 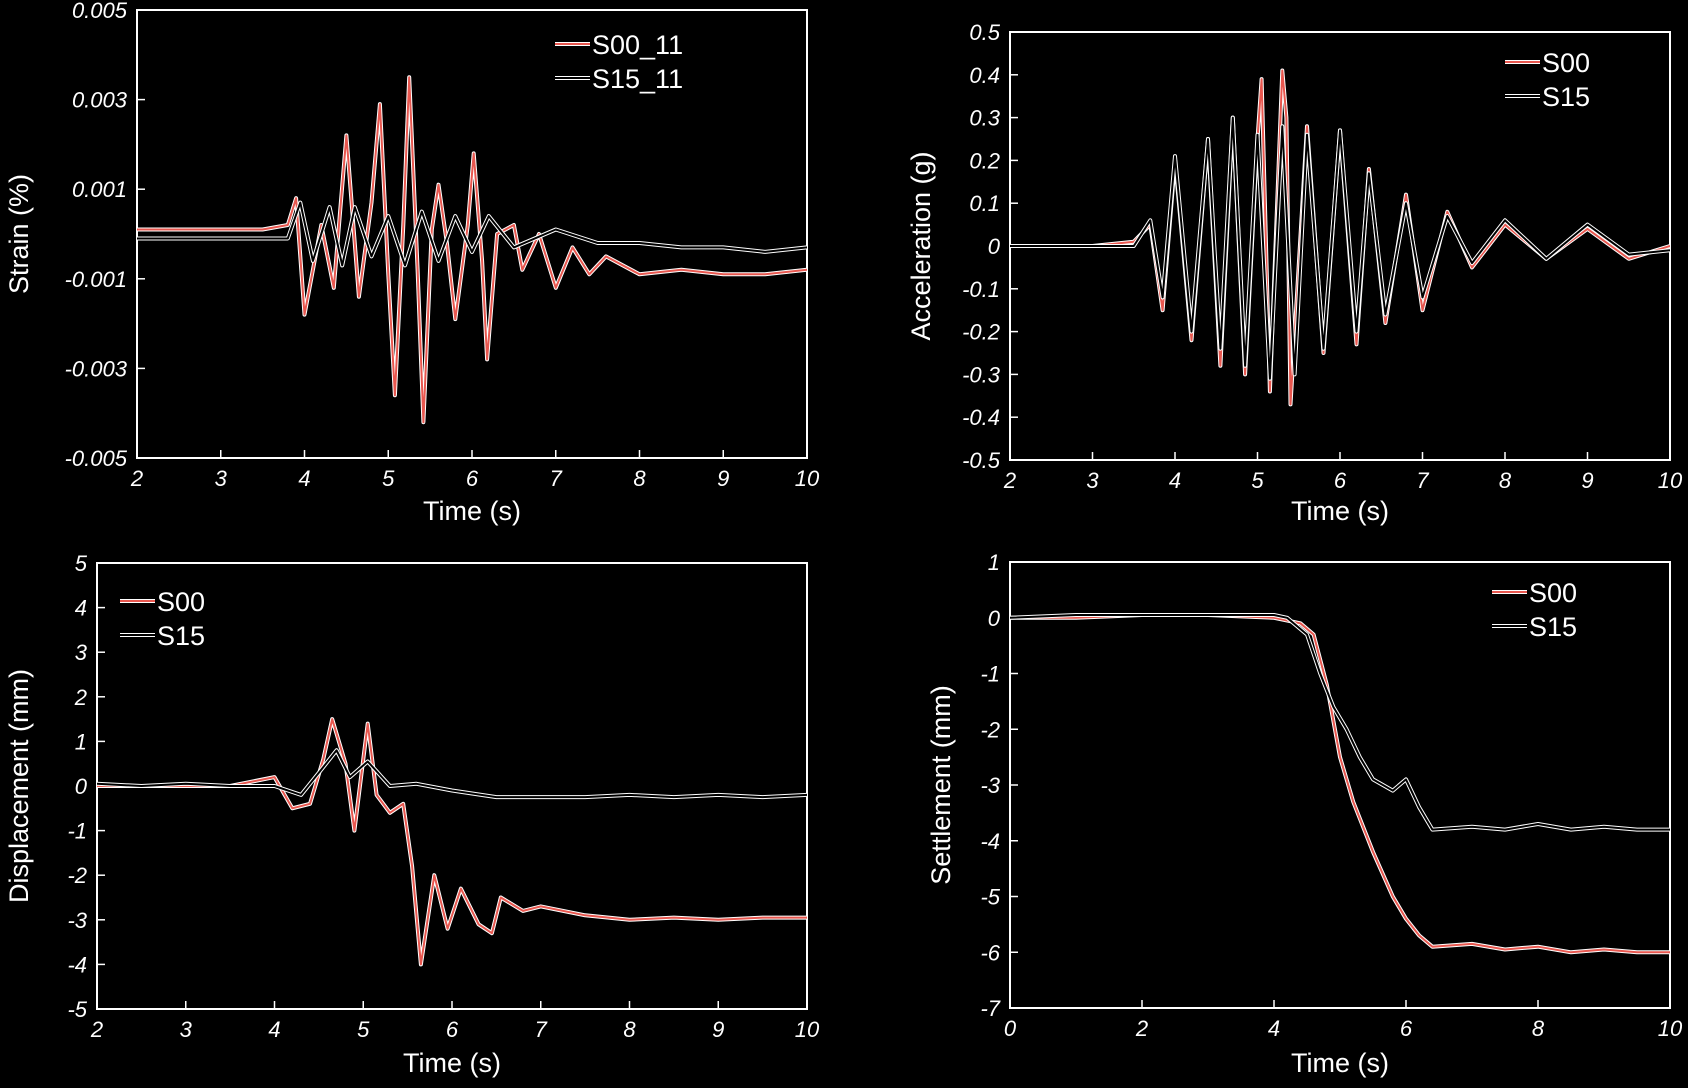 I want to click on y-tick-label: 0.001, so click(x=99, y=189).